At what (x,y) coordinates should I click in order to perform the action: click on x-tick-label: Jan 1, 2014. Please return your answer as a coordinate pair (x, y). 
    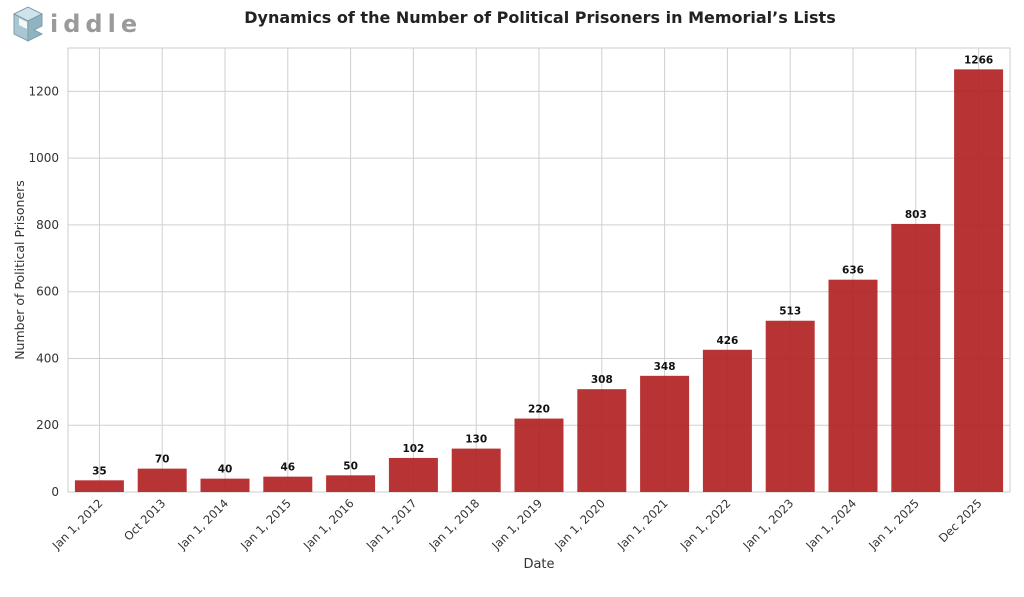
    Looking at the image, I should click on (202, 524).